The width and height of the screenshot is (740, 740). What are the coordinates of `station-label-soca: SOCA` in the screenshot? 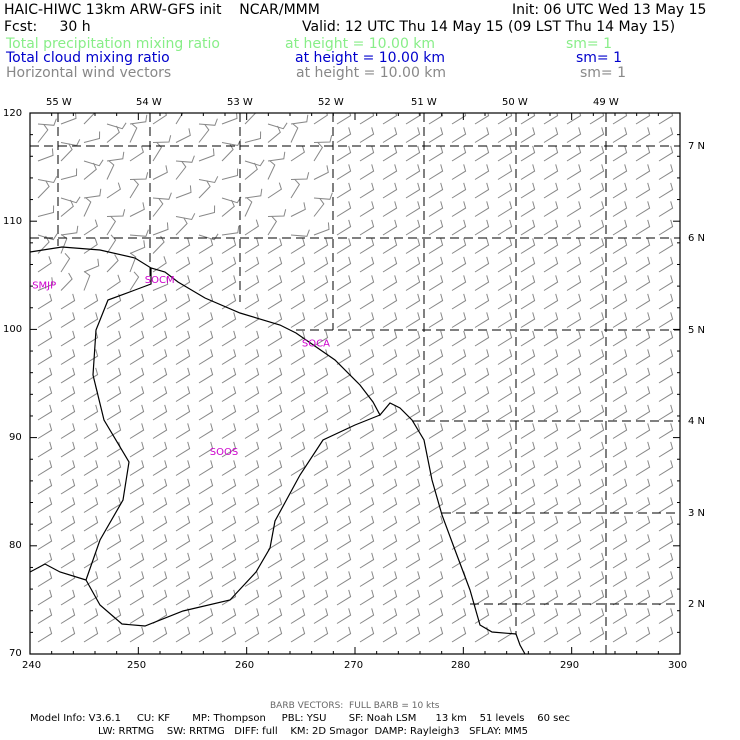 It's located at (316, 344).